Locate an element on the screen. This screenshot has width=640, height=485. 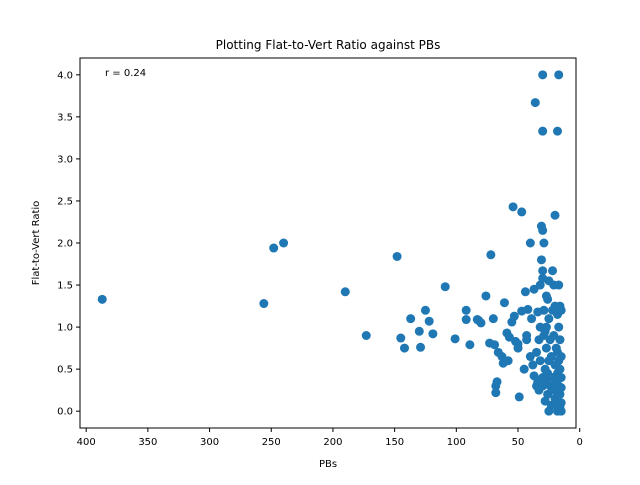
x-tick-label: 200 is located at coordinates (332, 442).